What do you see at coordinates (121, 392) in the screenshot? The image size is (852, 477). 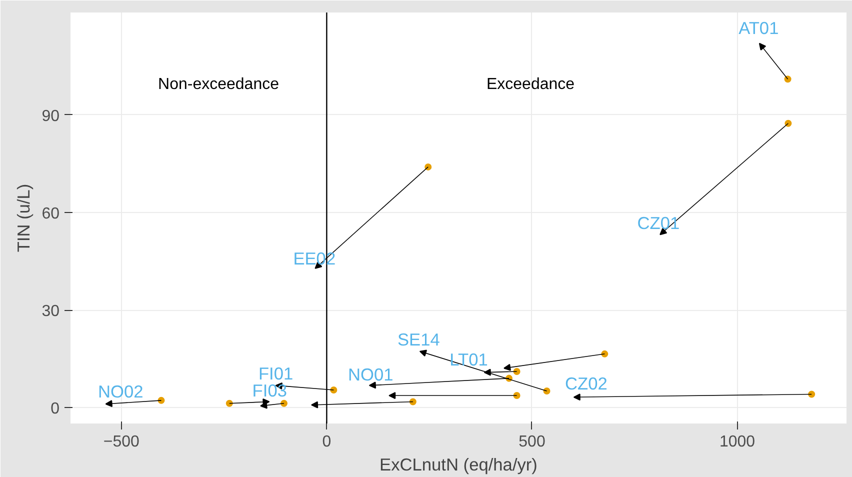 I see `annotation: NO02` at bounding box center [121, 392].